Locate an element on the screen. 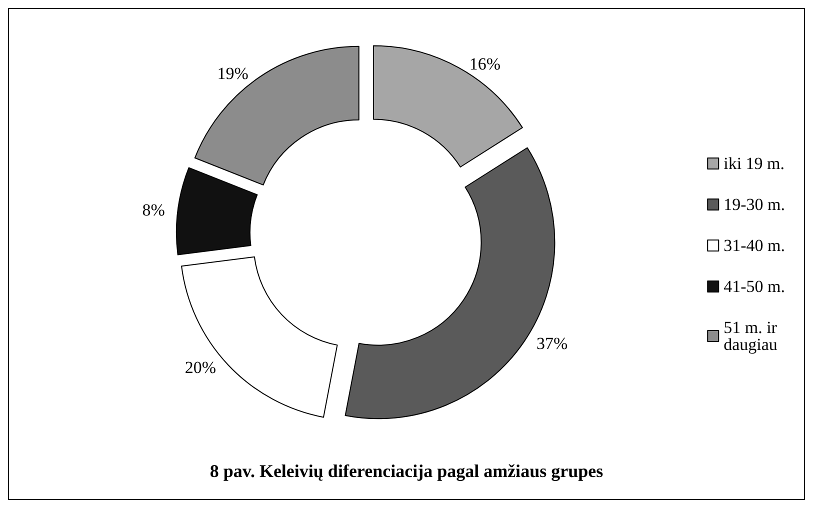  data-label: 19% is located at coordinates (232, 74).